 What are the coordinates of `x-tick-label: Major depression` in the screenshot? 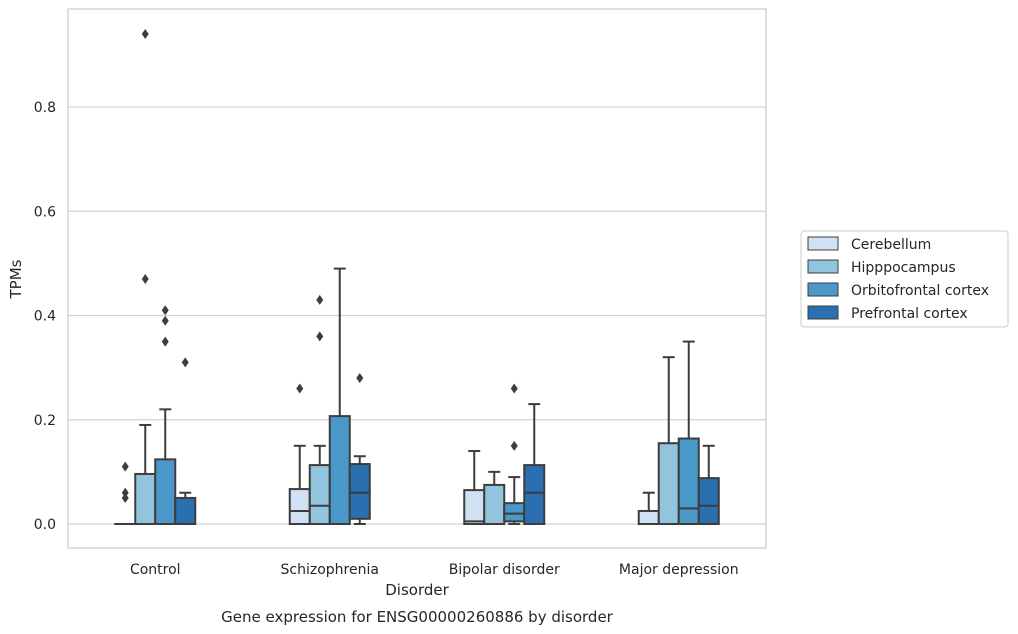 It's located at (679, 570).